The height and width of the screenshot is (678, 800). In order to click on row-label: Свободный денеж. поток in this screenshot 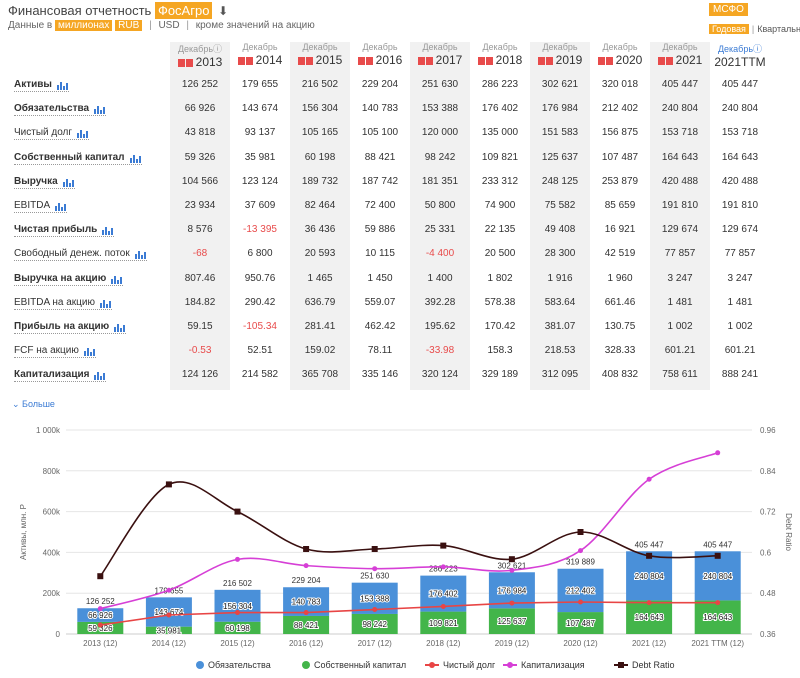, I will do `click(80, 255)`.